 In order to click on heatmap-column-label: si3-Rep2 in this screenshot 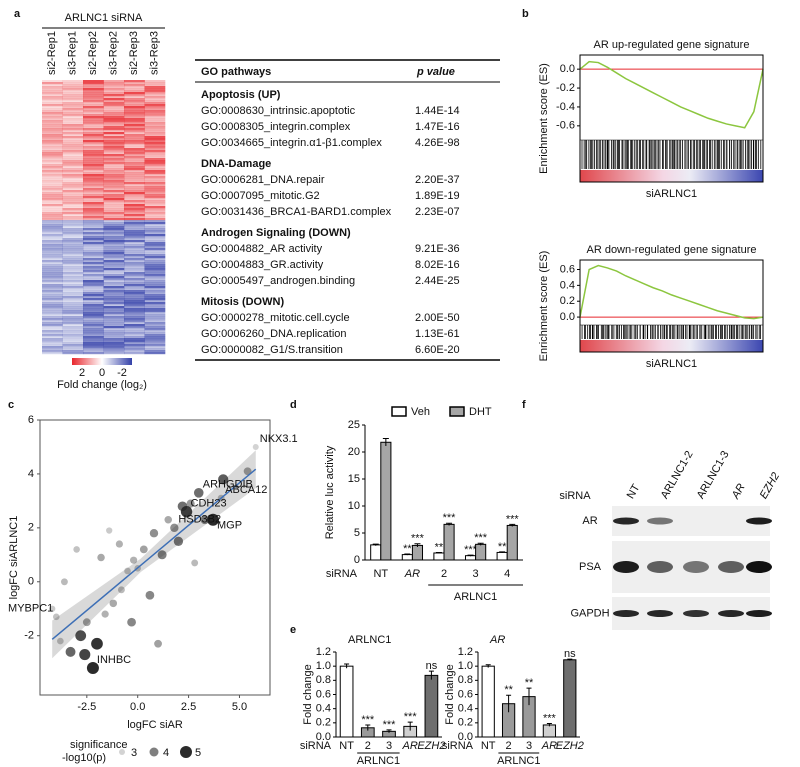, I will do `click(114, 53)`.